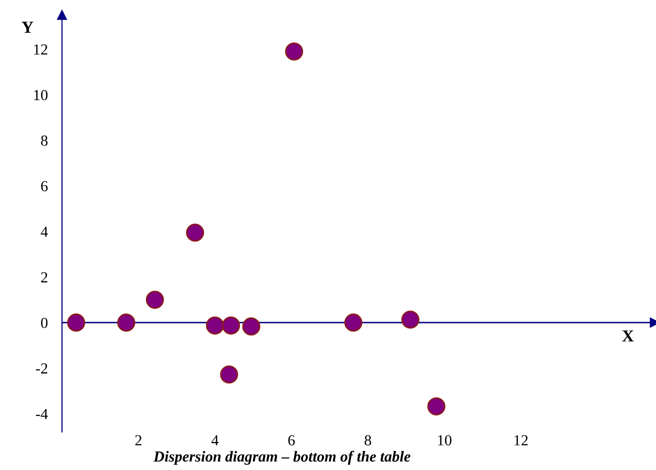 The image size is (656, 470). I want to click on y-tick-label: -4, so click(42, 414).